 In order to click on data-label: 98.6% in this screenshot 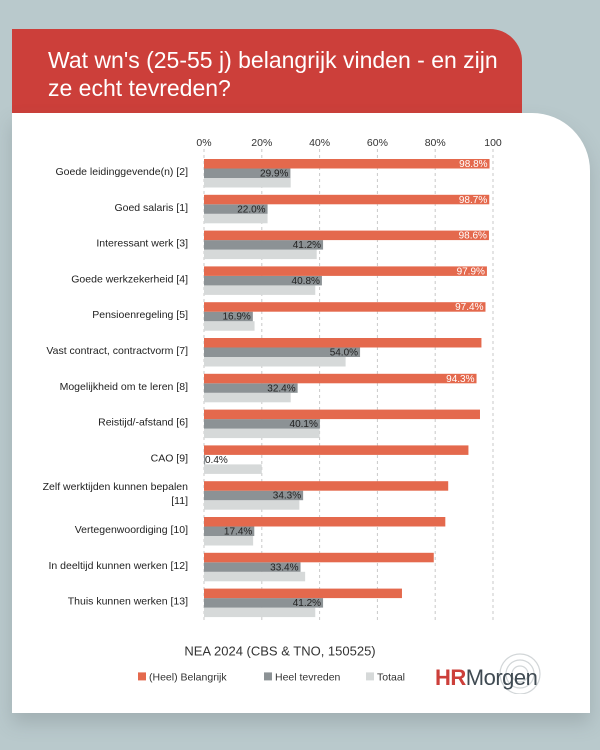, I will do `click(473, 236)`.